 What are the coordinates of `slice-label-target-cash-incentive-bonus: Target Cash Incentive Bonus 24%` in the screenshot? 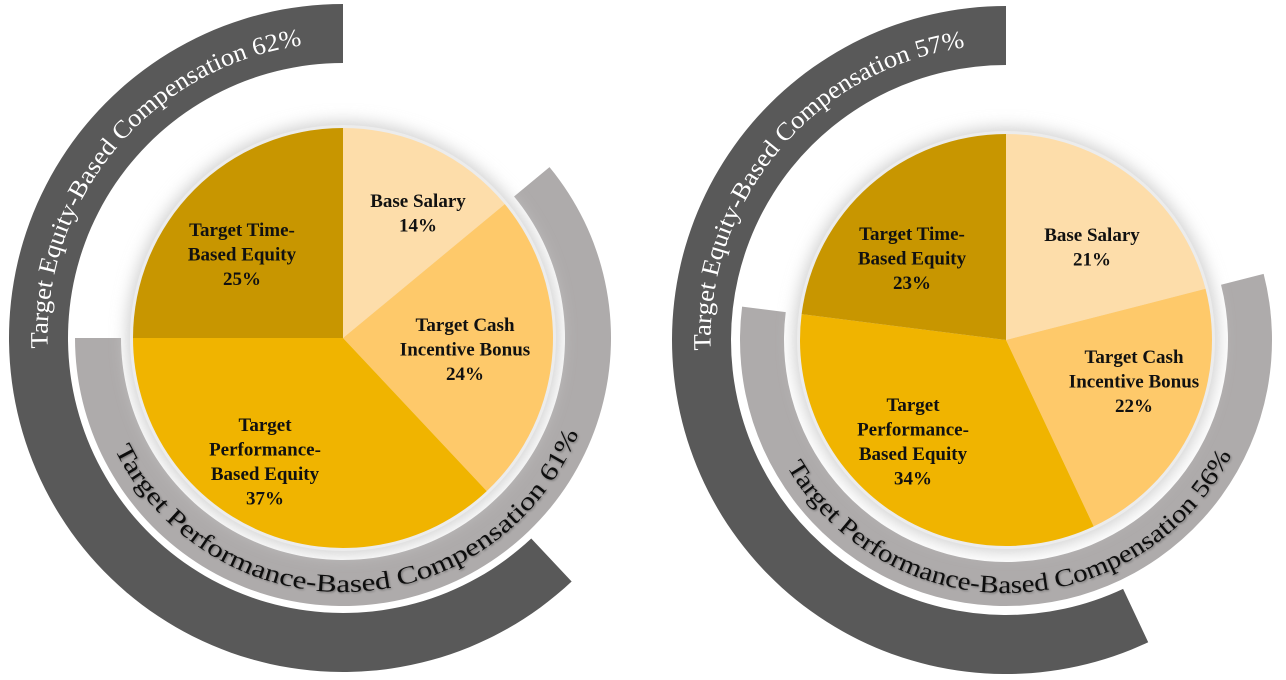 It's located at (465, 350).